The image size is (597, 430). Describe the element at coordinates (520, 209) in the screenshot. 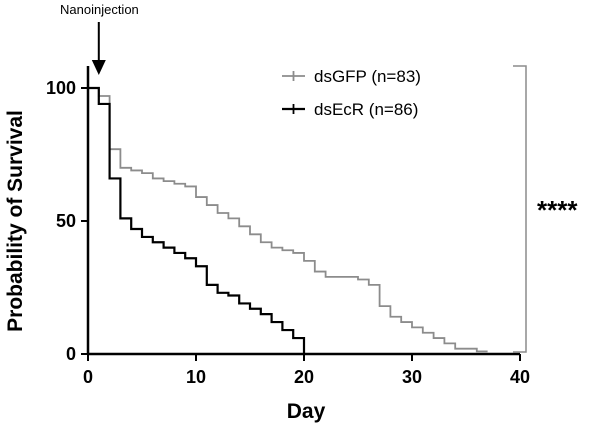

I see `significance-bracket-line` at that location.